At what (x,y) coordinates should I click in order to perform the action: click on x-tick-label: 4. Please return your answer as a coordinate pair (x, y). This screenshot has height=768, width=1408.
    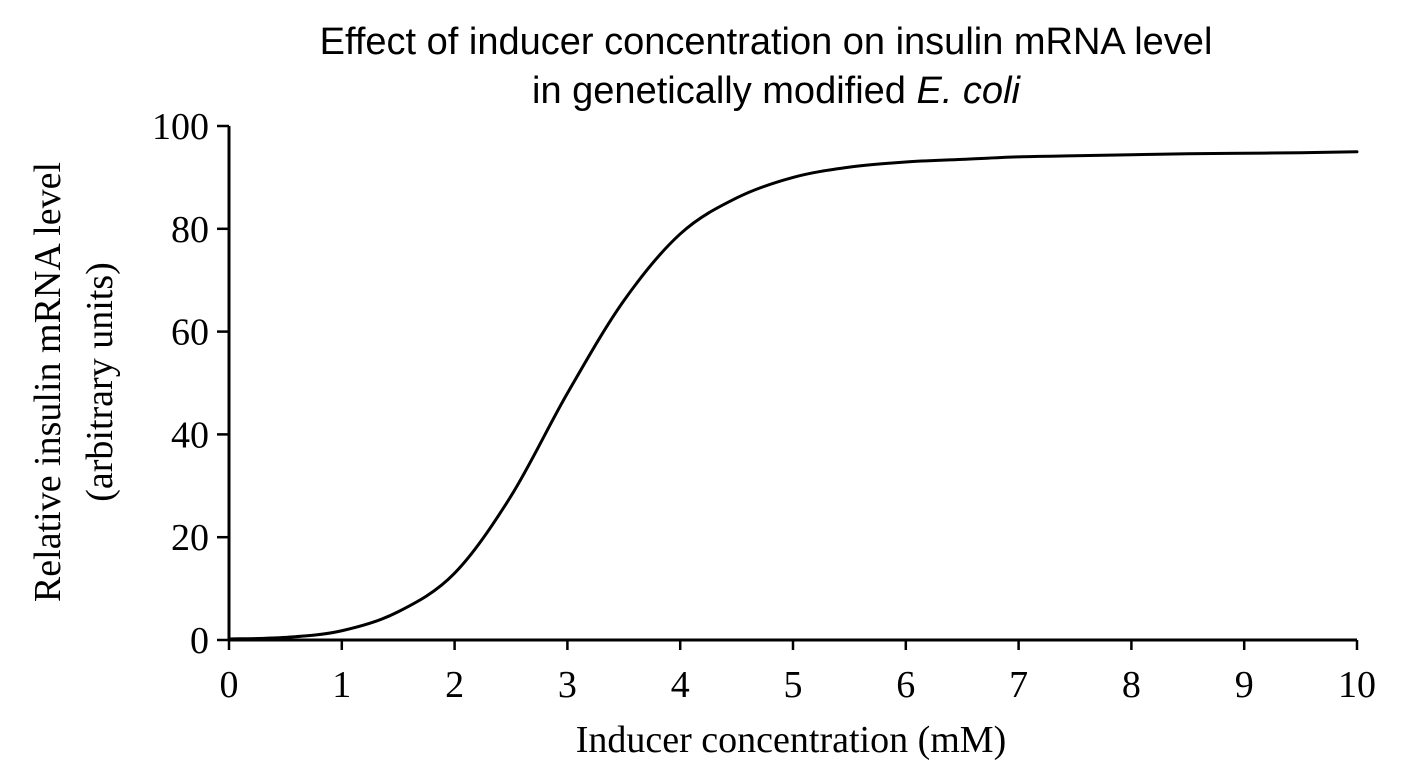
    Looking at the image, I should click on (680, 685).